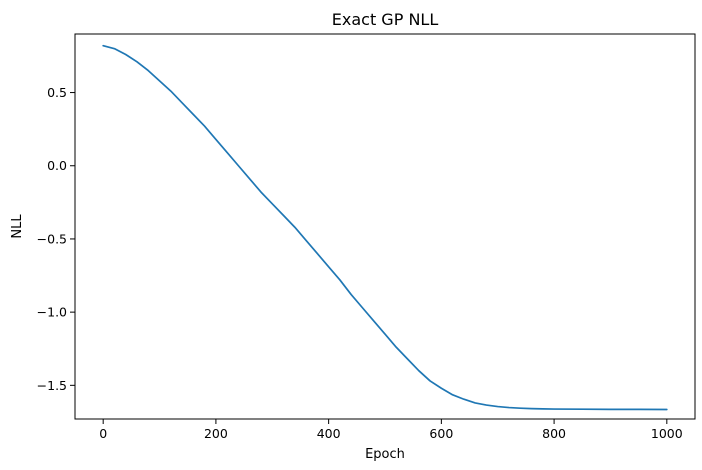 This screenshot has height=470, width=702. Describe the element at coordinates (391, 430) in the screenshot. I see `x-axis-ticks: 0 200 400 600 800 1000` at that location.